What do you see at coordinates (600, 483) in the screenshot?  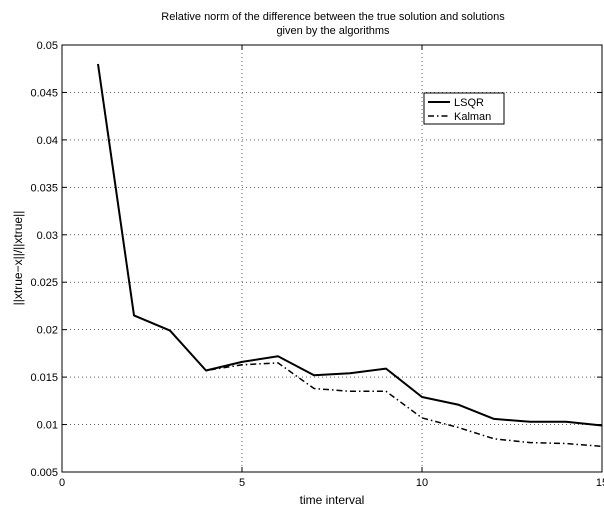 I see `x-tick-label: 15` at bounding box center [600, 483].